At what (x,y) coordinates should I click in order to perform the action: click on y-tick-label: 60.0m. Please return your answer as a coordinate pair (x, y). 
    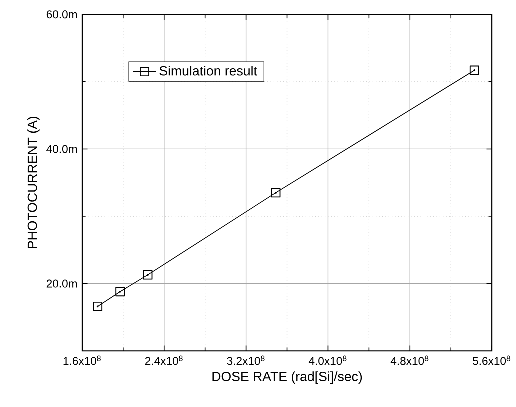
    Looking at the image, I should click on (62, 14).